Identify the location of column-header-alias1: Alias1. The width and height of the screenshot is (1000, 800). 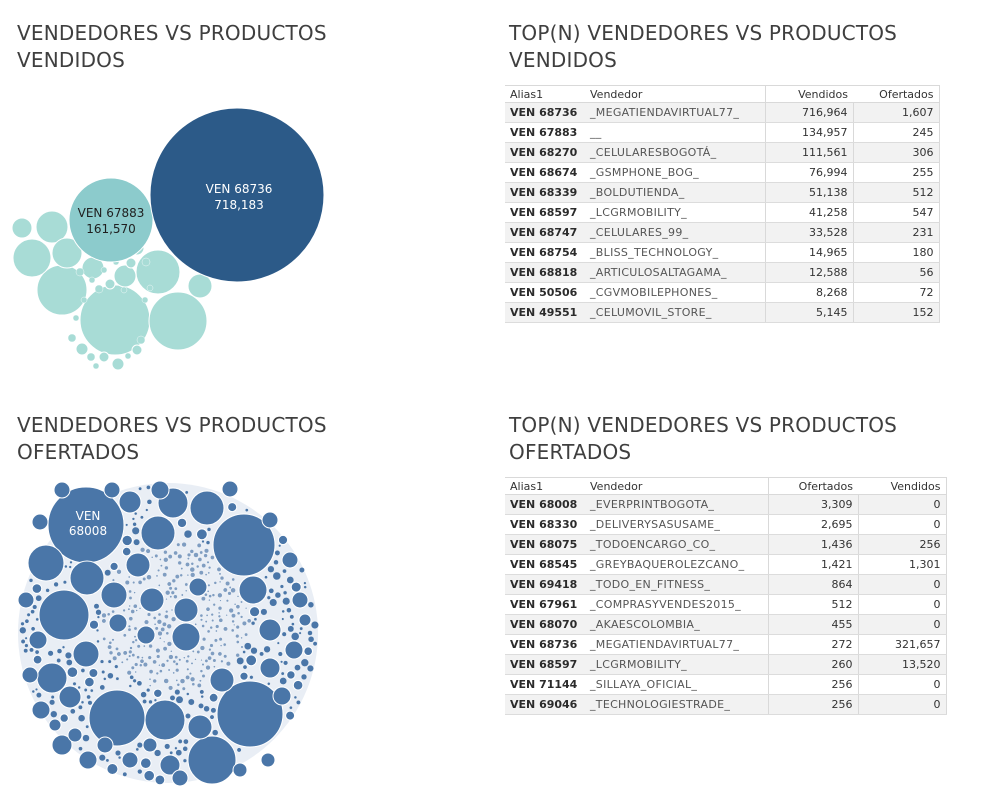
(545, 94).